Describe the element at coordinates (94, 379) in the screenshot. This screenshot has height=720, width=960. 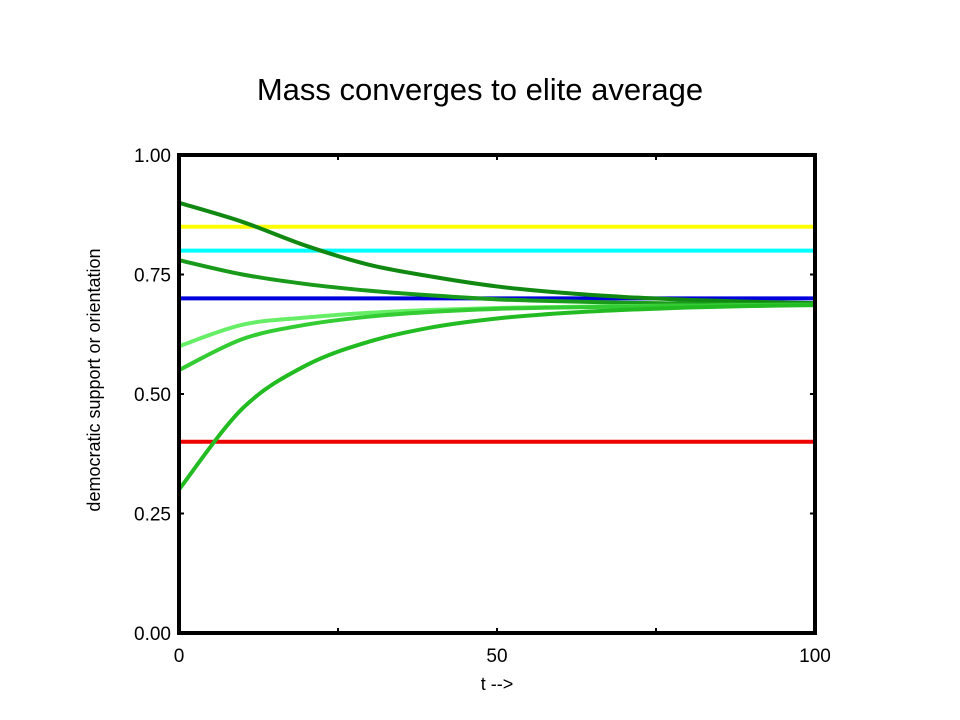
I see `y-axis-label: democratic support or orientation` at that location.